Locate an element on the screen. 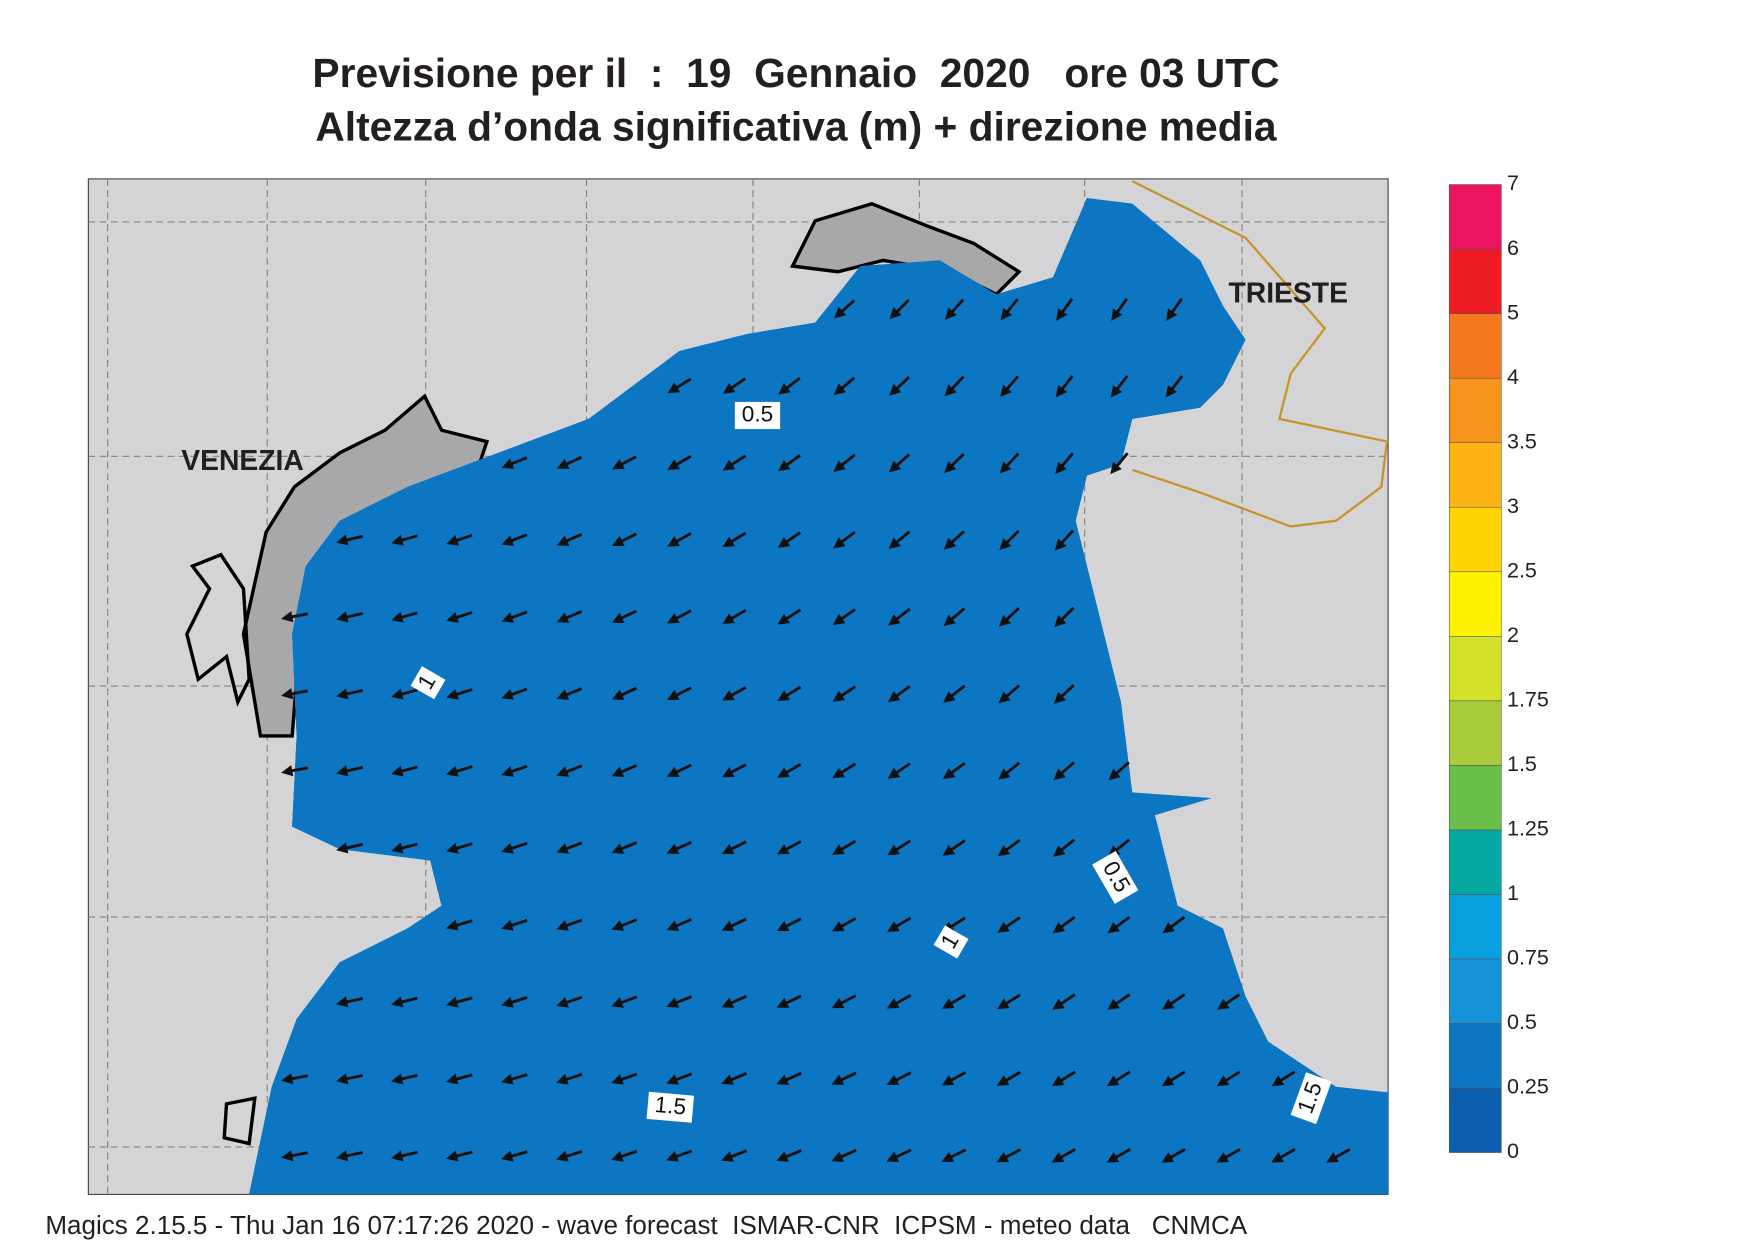 Image resolution: width=1755 pixels, height=1242 pixels. colorbar-label: 1.25 is located at coordinates (1528, 829).